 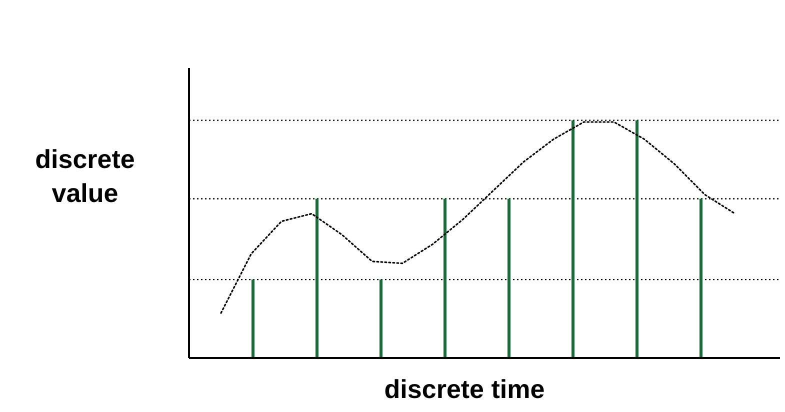 I want to click on x-axis-title: discrete time, so click(x=464, y=389).